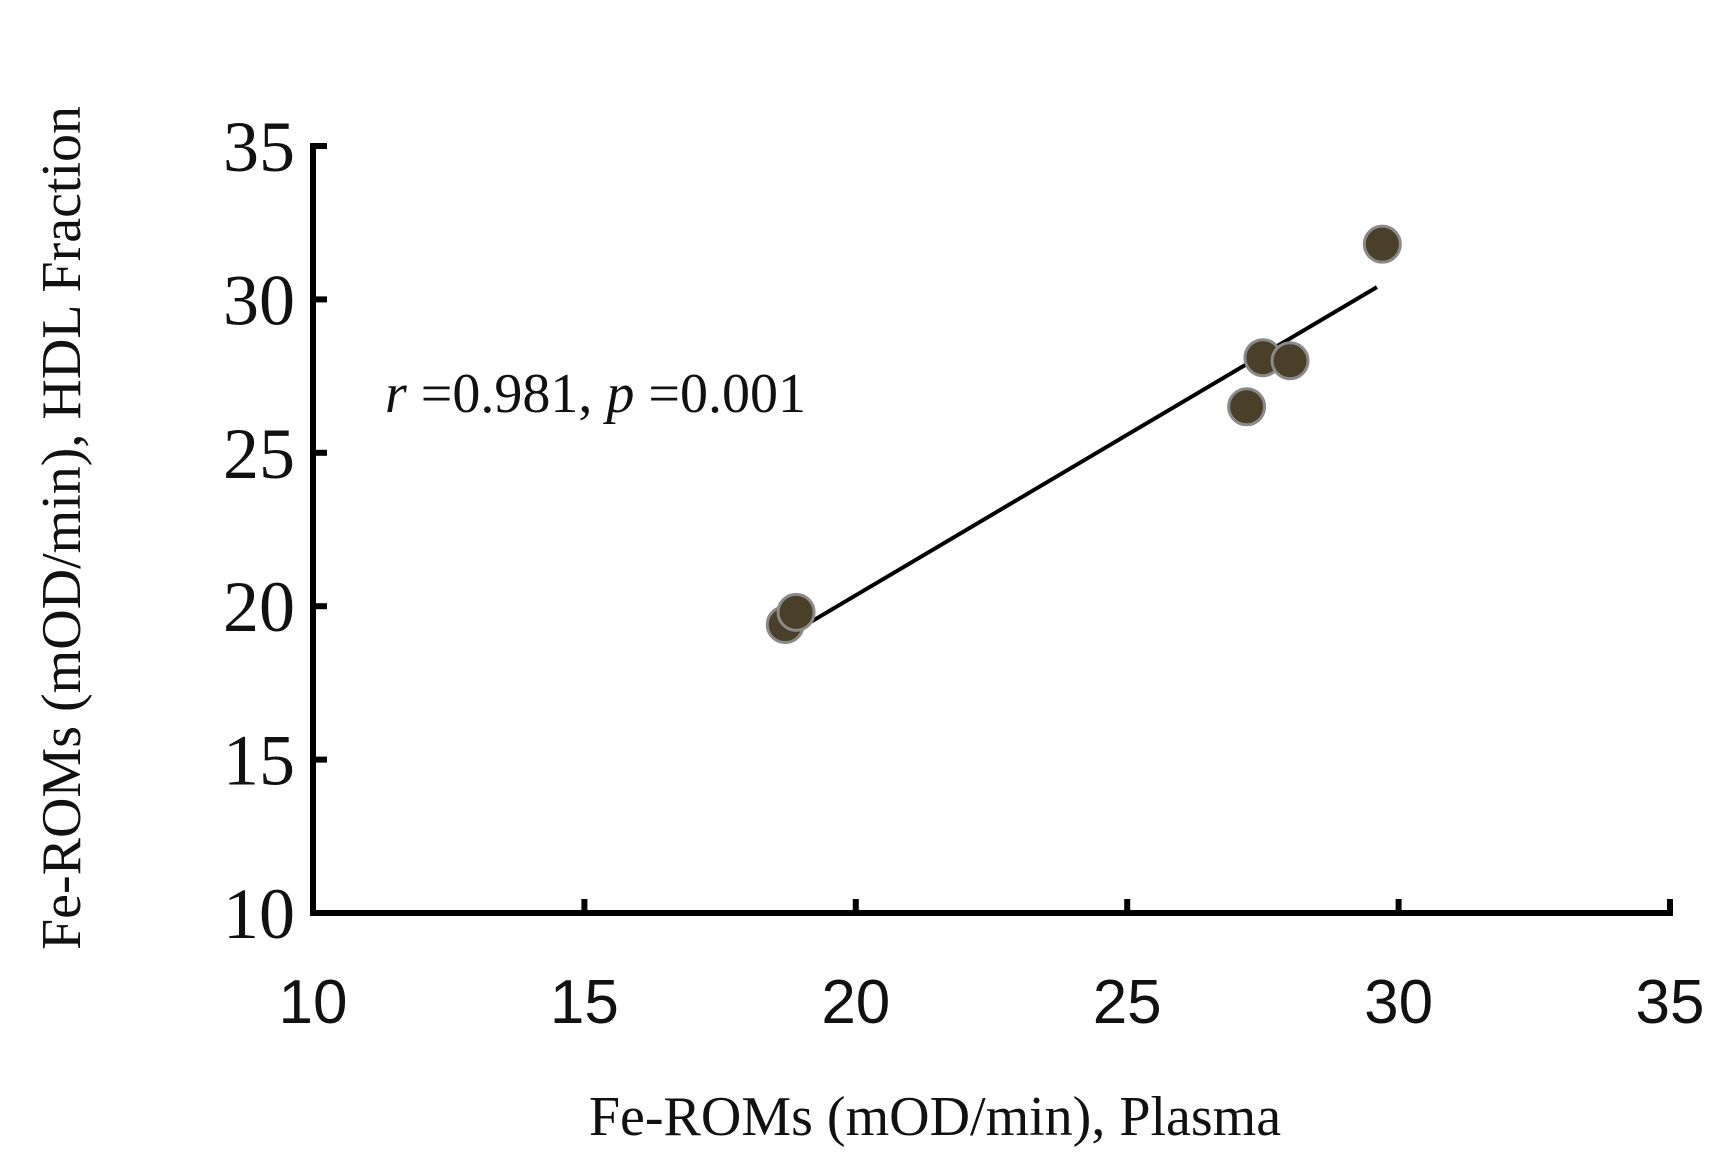 This screenshot has width=1721, height=1165. Describe the element at coordinates (584, 1002) in the screenshot. I see `x-tick-label: 15` at that location.